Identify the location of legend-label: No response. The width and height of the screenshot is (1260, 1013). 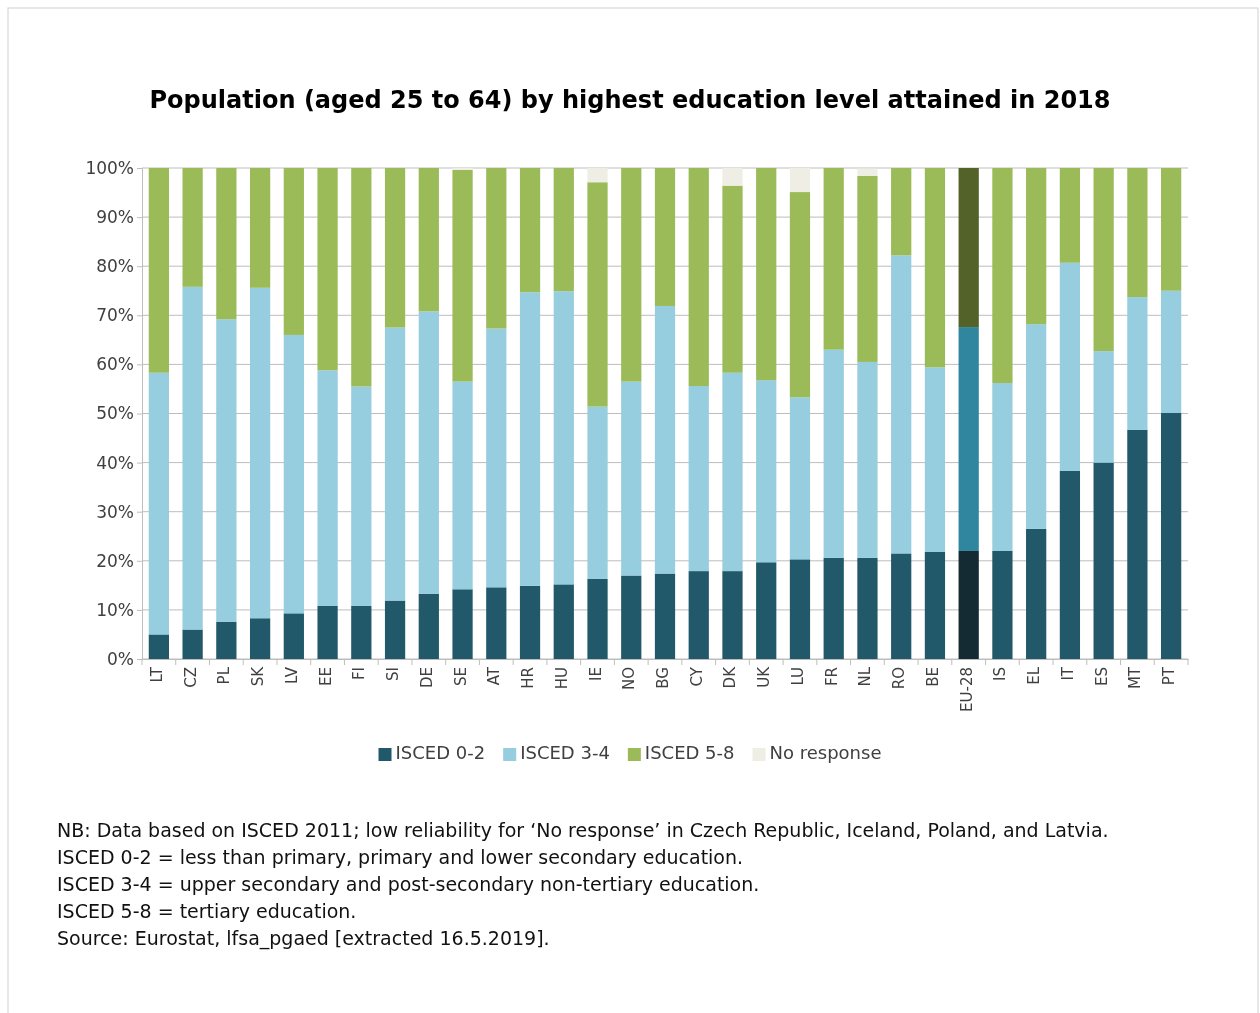
(825, 752).